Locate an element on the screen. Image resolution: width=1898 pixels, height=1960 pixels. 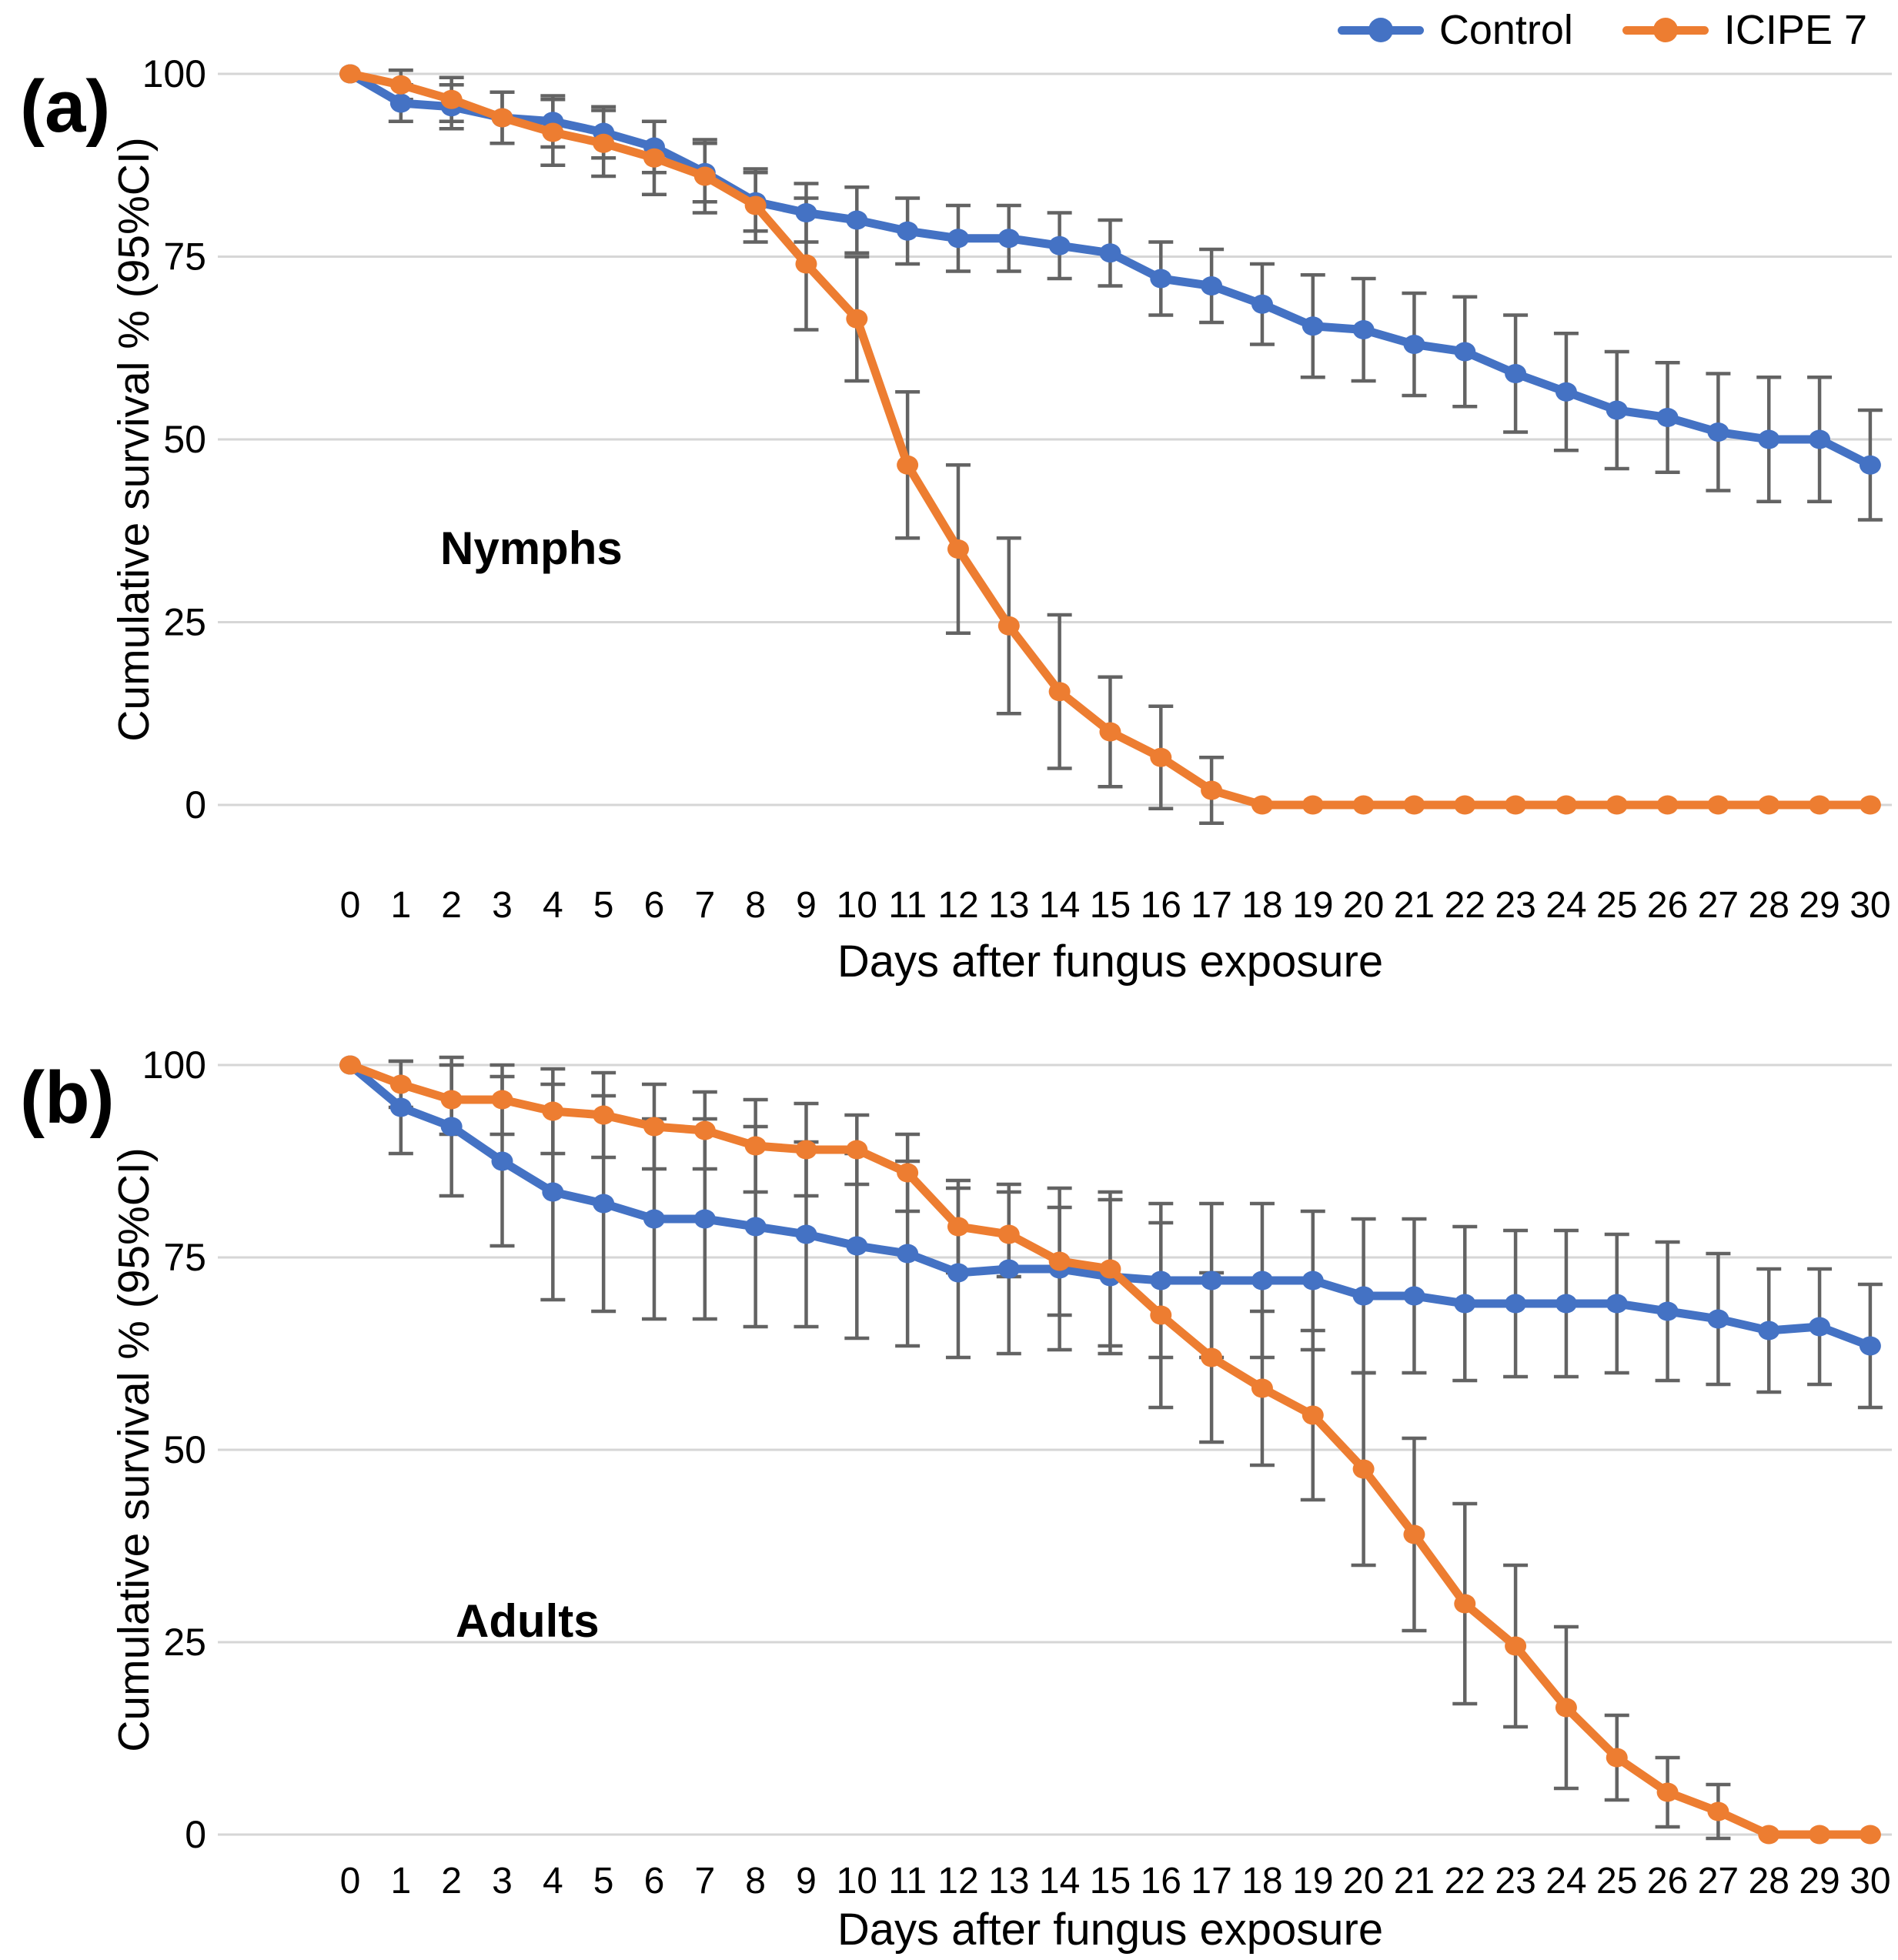
icipe7-series-marker-icon is located at coordinates (1665, 30).